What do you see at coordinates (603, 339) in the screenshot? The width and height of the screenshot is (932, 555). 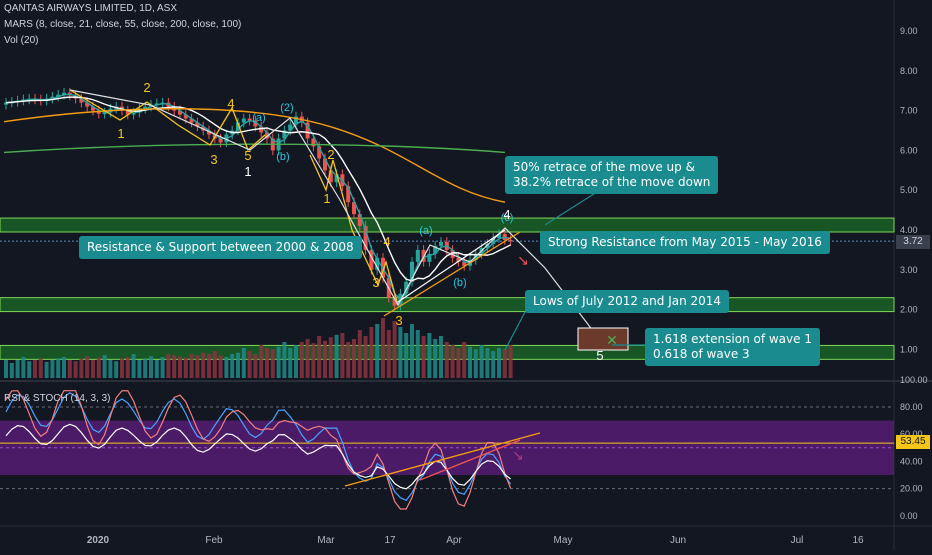 I see `target-box` at bounding box center [603, 339].